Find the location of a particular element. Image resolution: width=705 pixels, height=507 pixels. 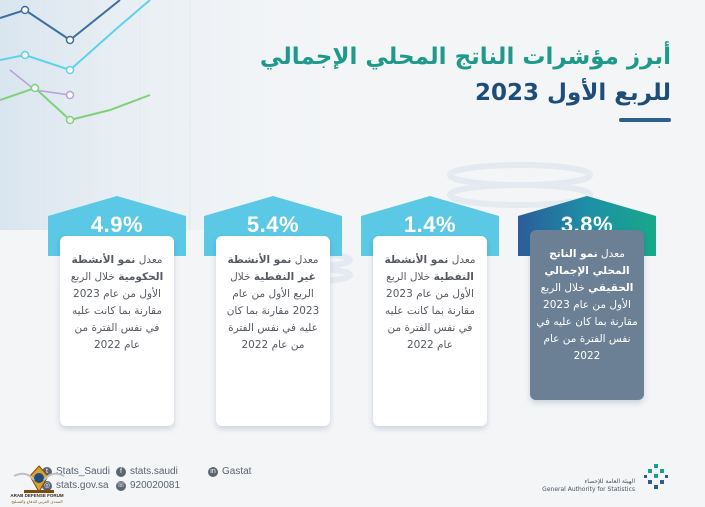

indicator-value: 4.9% is located at coordinates (117, 224).